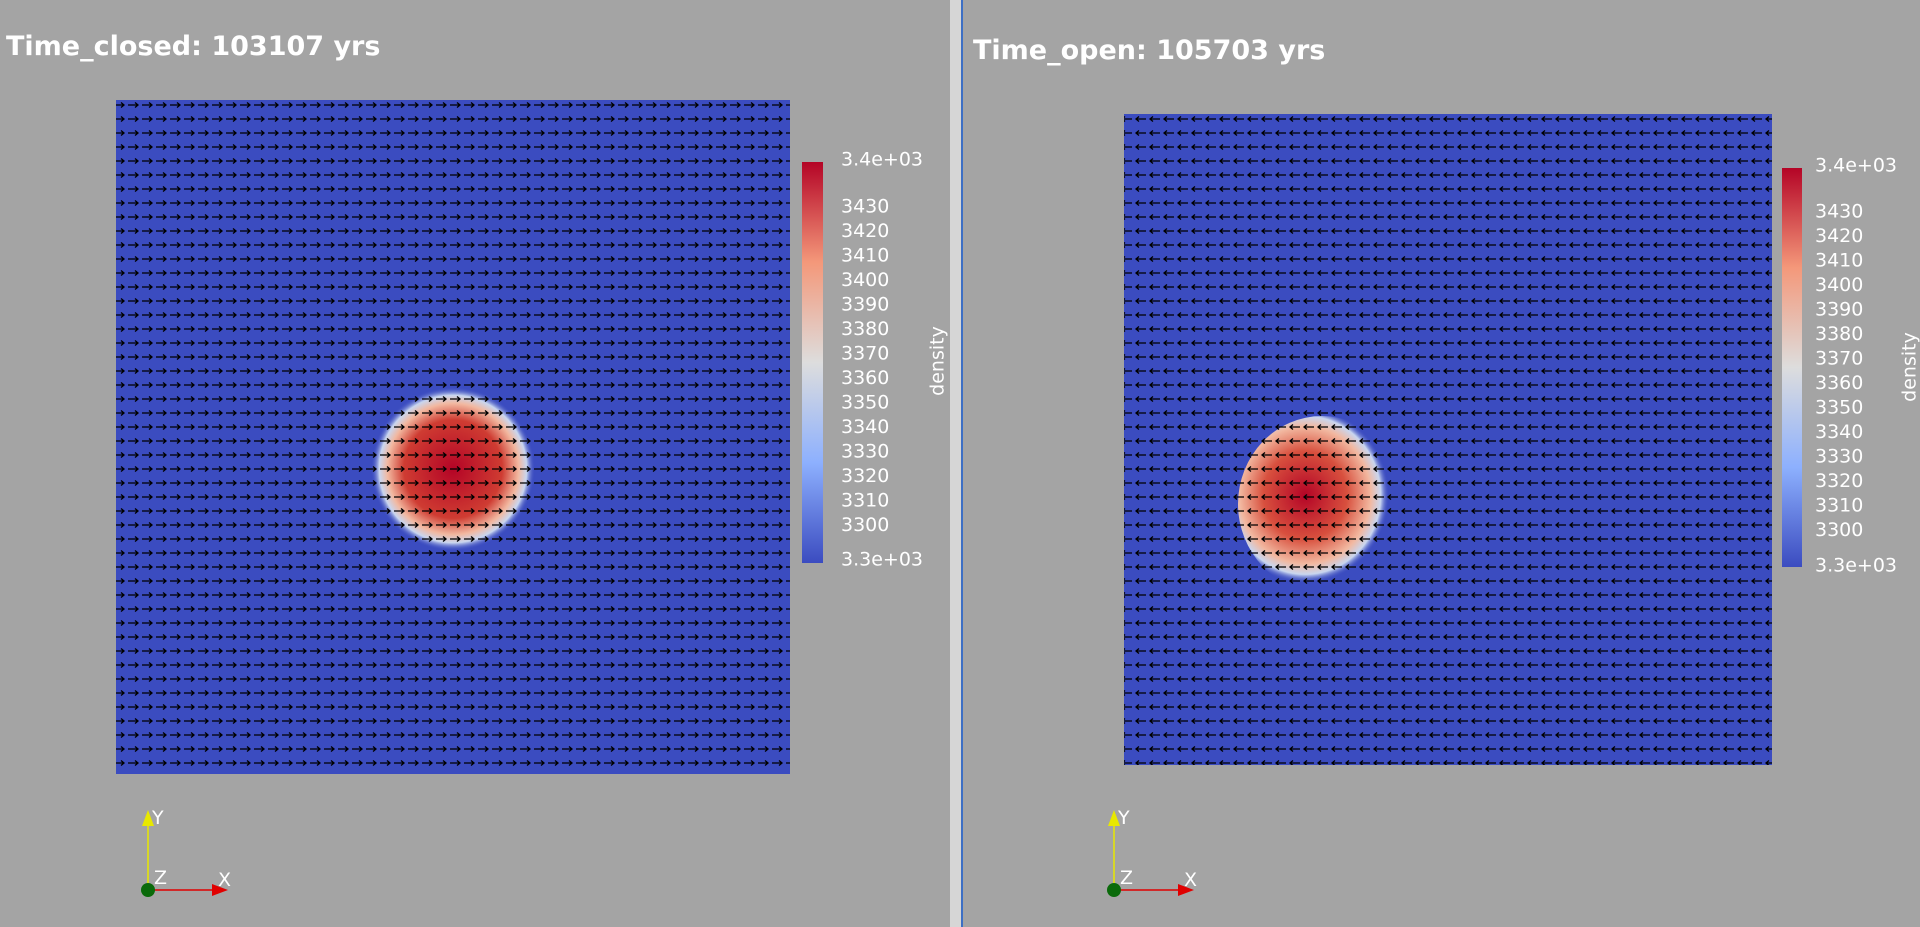 Image resolution: width=1920 pixels, height=927 pixels. I want to click on view-title: Time_closed: 103107 yrs, so click(193, 46).